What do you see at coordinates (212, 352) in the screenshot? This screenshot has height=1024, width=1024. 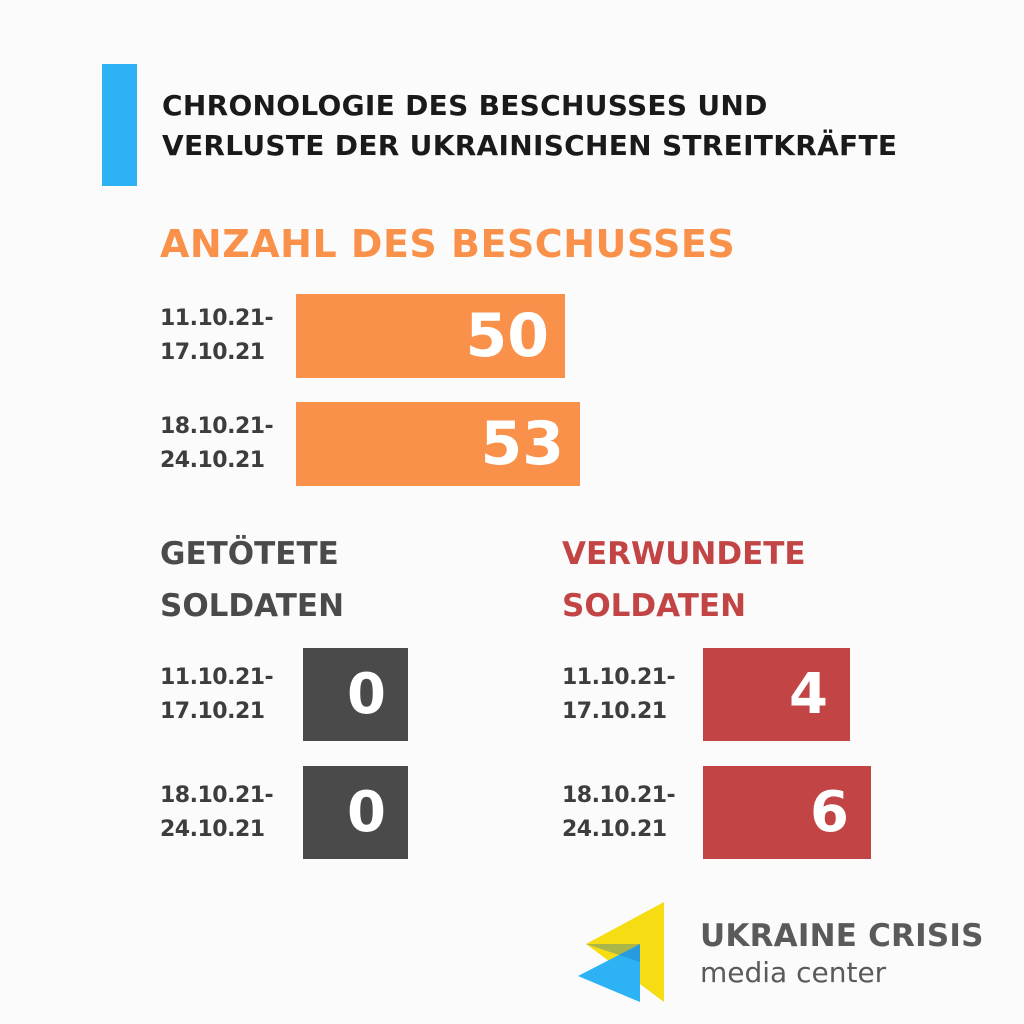 I see `shelling-date-1-line-2: 17.10.21` at bounding box center [212, 352].